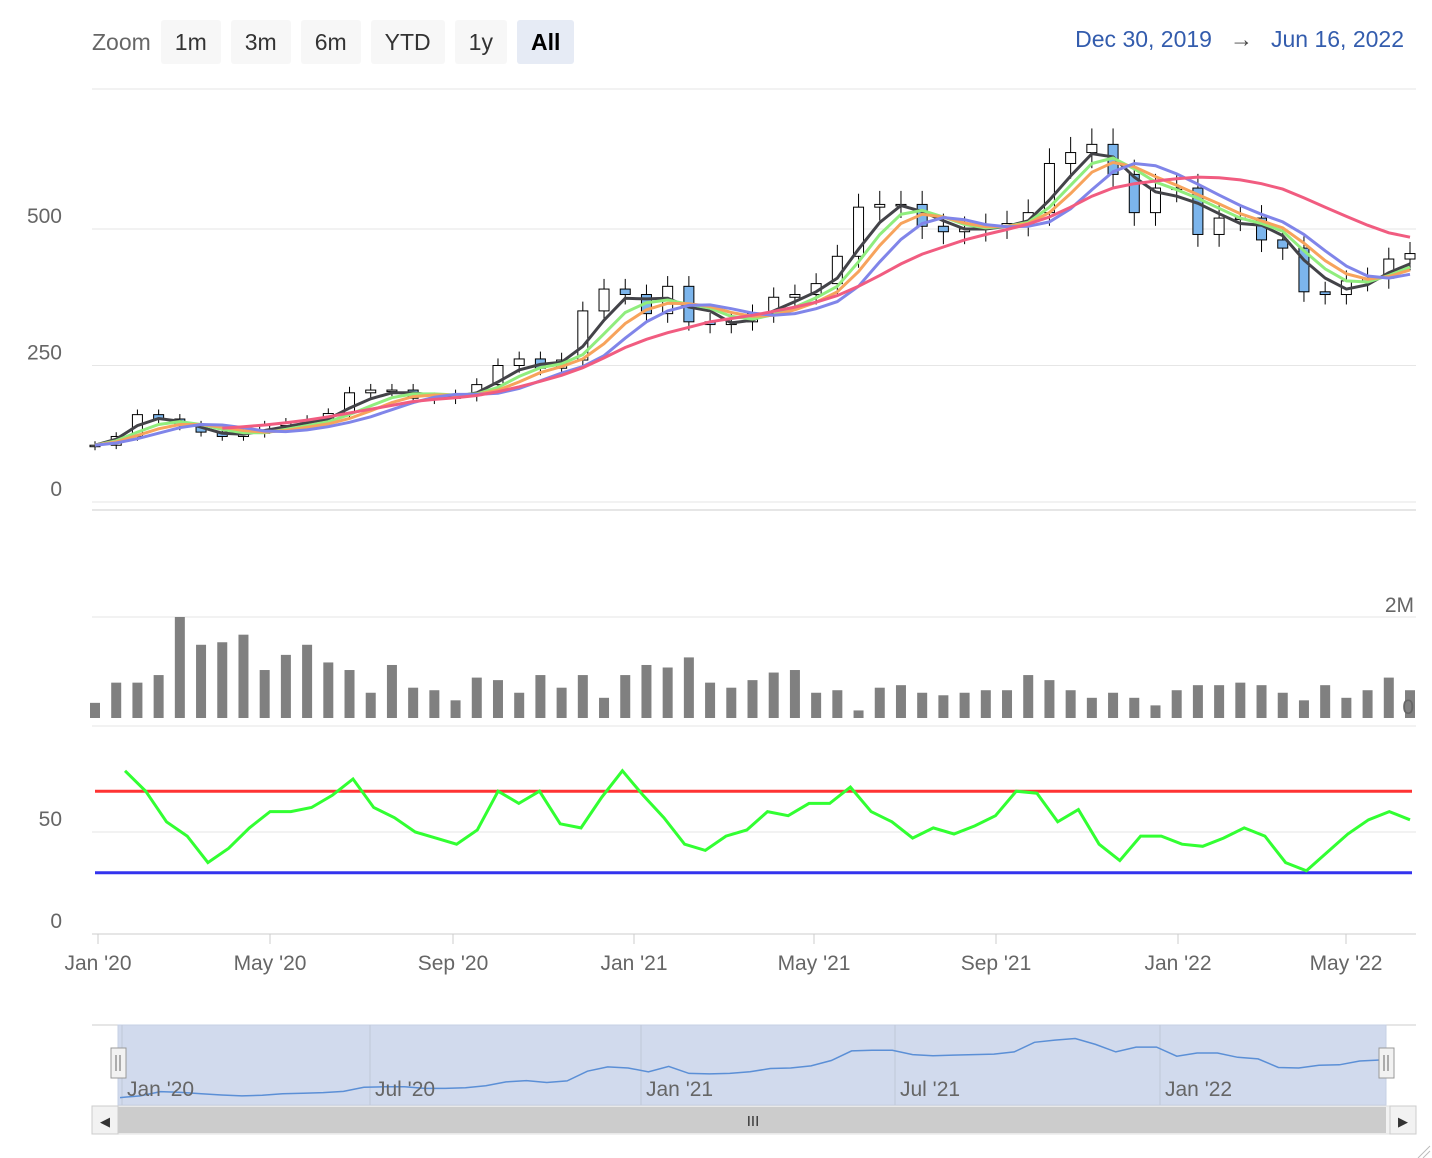 The width and height of the screenshot is (1432, 1158). Describe the element at coordinates (930, 1089) in the screenshot. I see `navigator-date-label: Jul '21` at that location.